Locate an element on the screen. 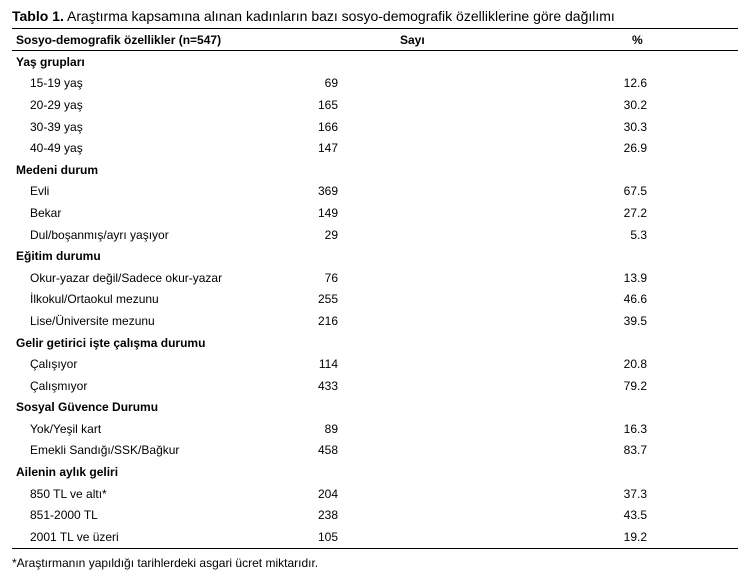 The image size is (748, 579). count-value: 105 is located at coordinates (327, 536).